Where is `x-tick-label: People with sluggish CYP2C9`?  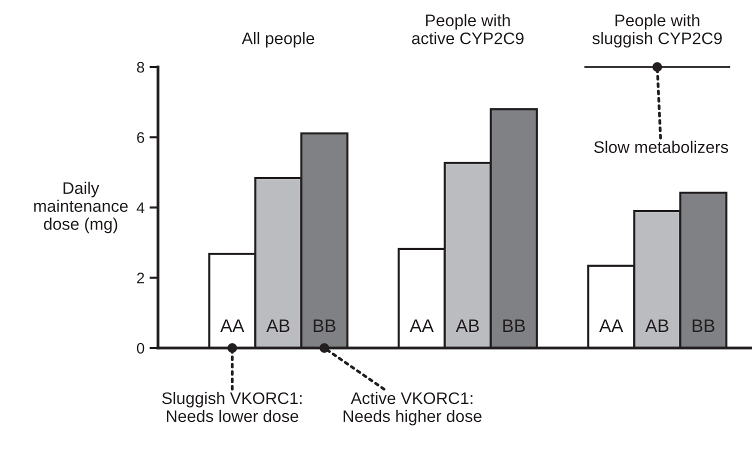 x-tick-label: People with sluggish CYP2C9 is located at coordinates (657, 31).